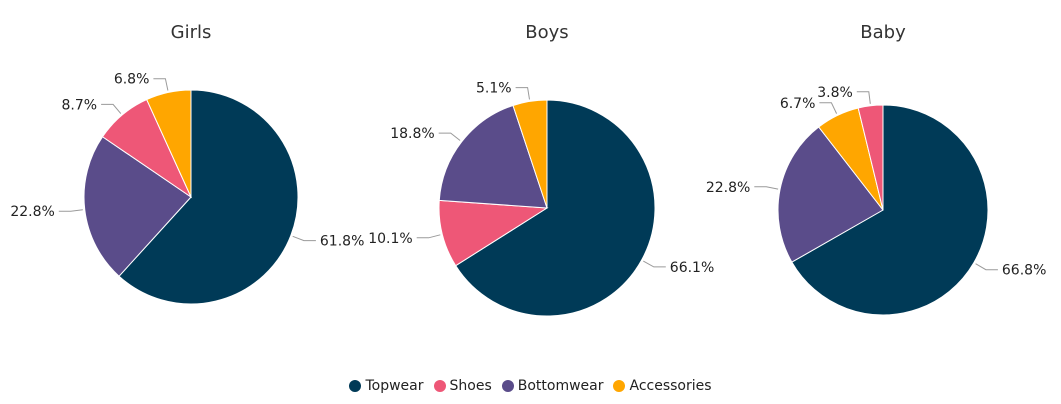  I want to click on pie-slice-girls-topwear, so click(208, 197).